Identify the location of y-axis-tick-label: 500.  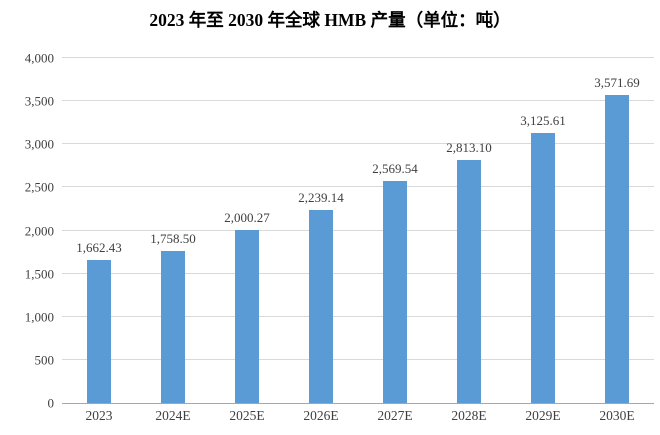
(44, 360).